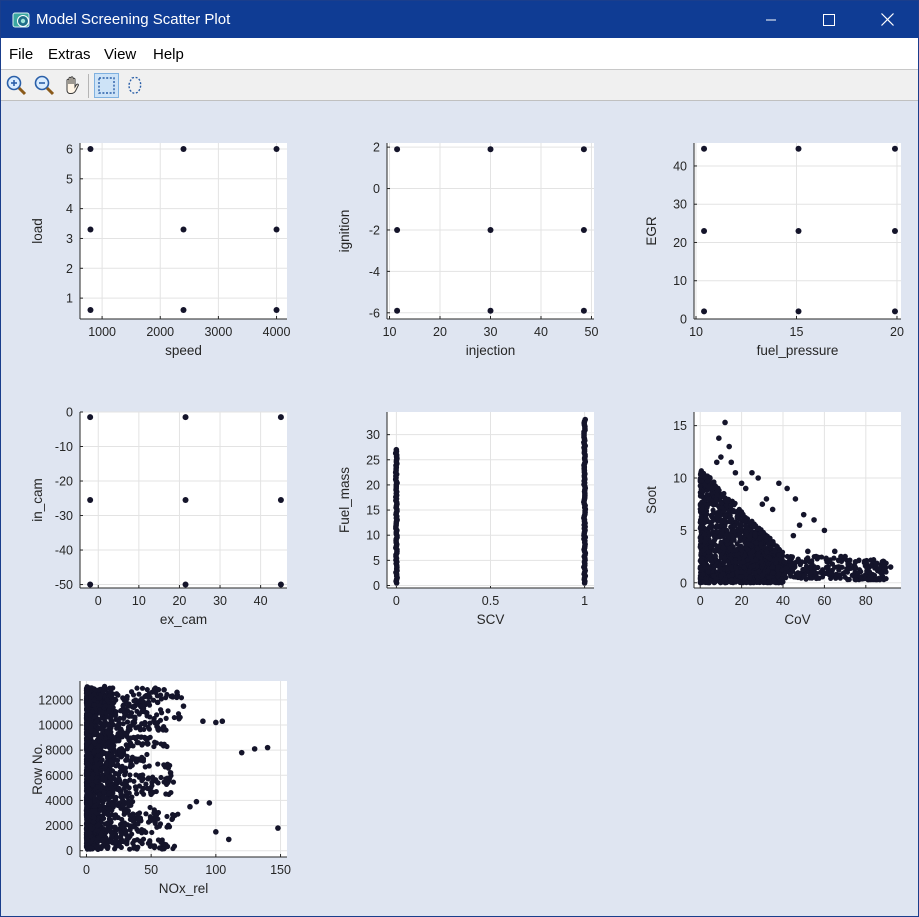 The height and width of the screenshot is (917, 919). Describe the element at coordinates (373, 435) in the screenshot. I see `y-tick-label: 30` at that location.